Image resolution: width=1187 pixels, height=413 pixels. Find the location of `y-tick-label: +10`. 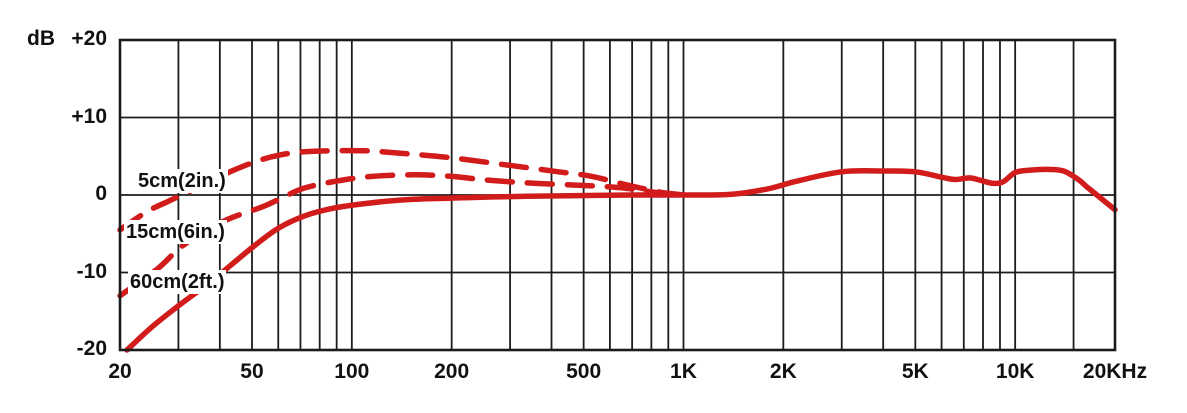

y-tick-label: +10 is located at coordinates (89, 116).